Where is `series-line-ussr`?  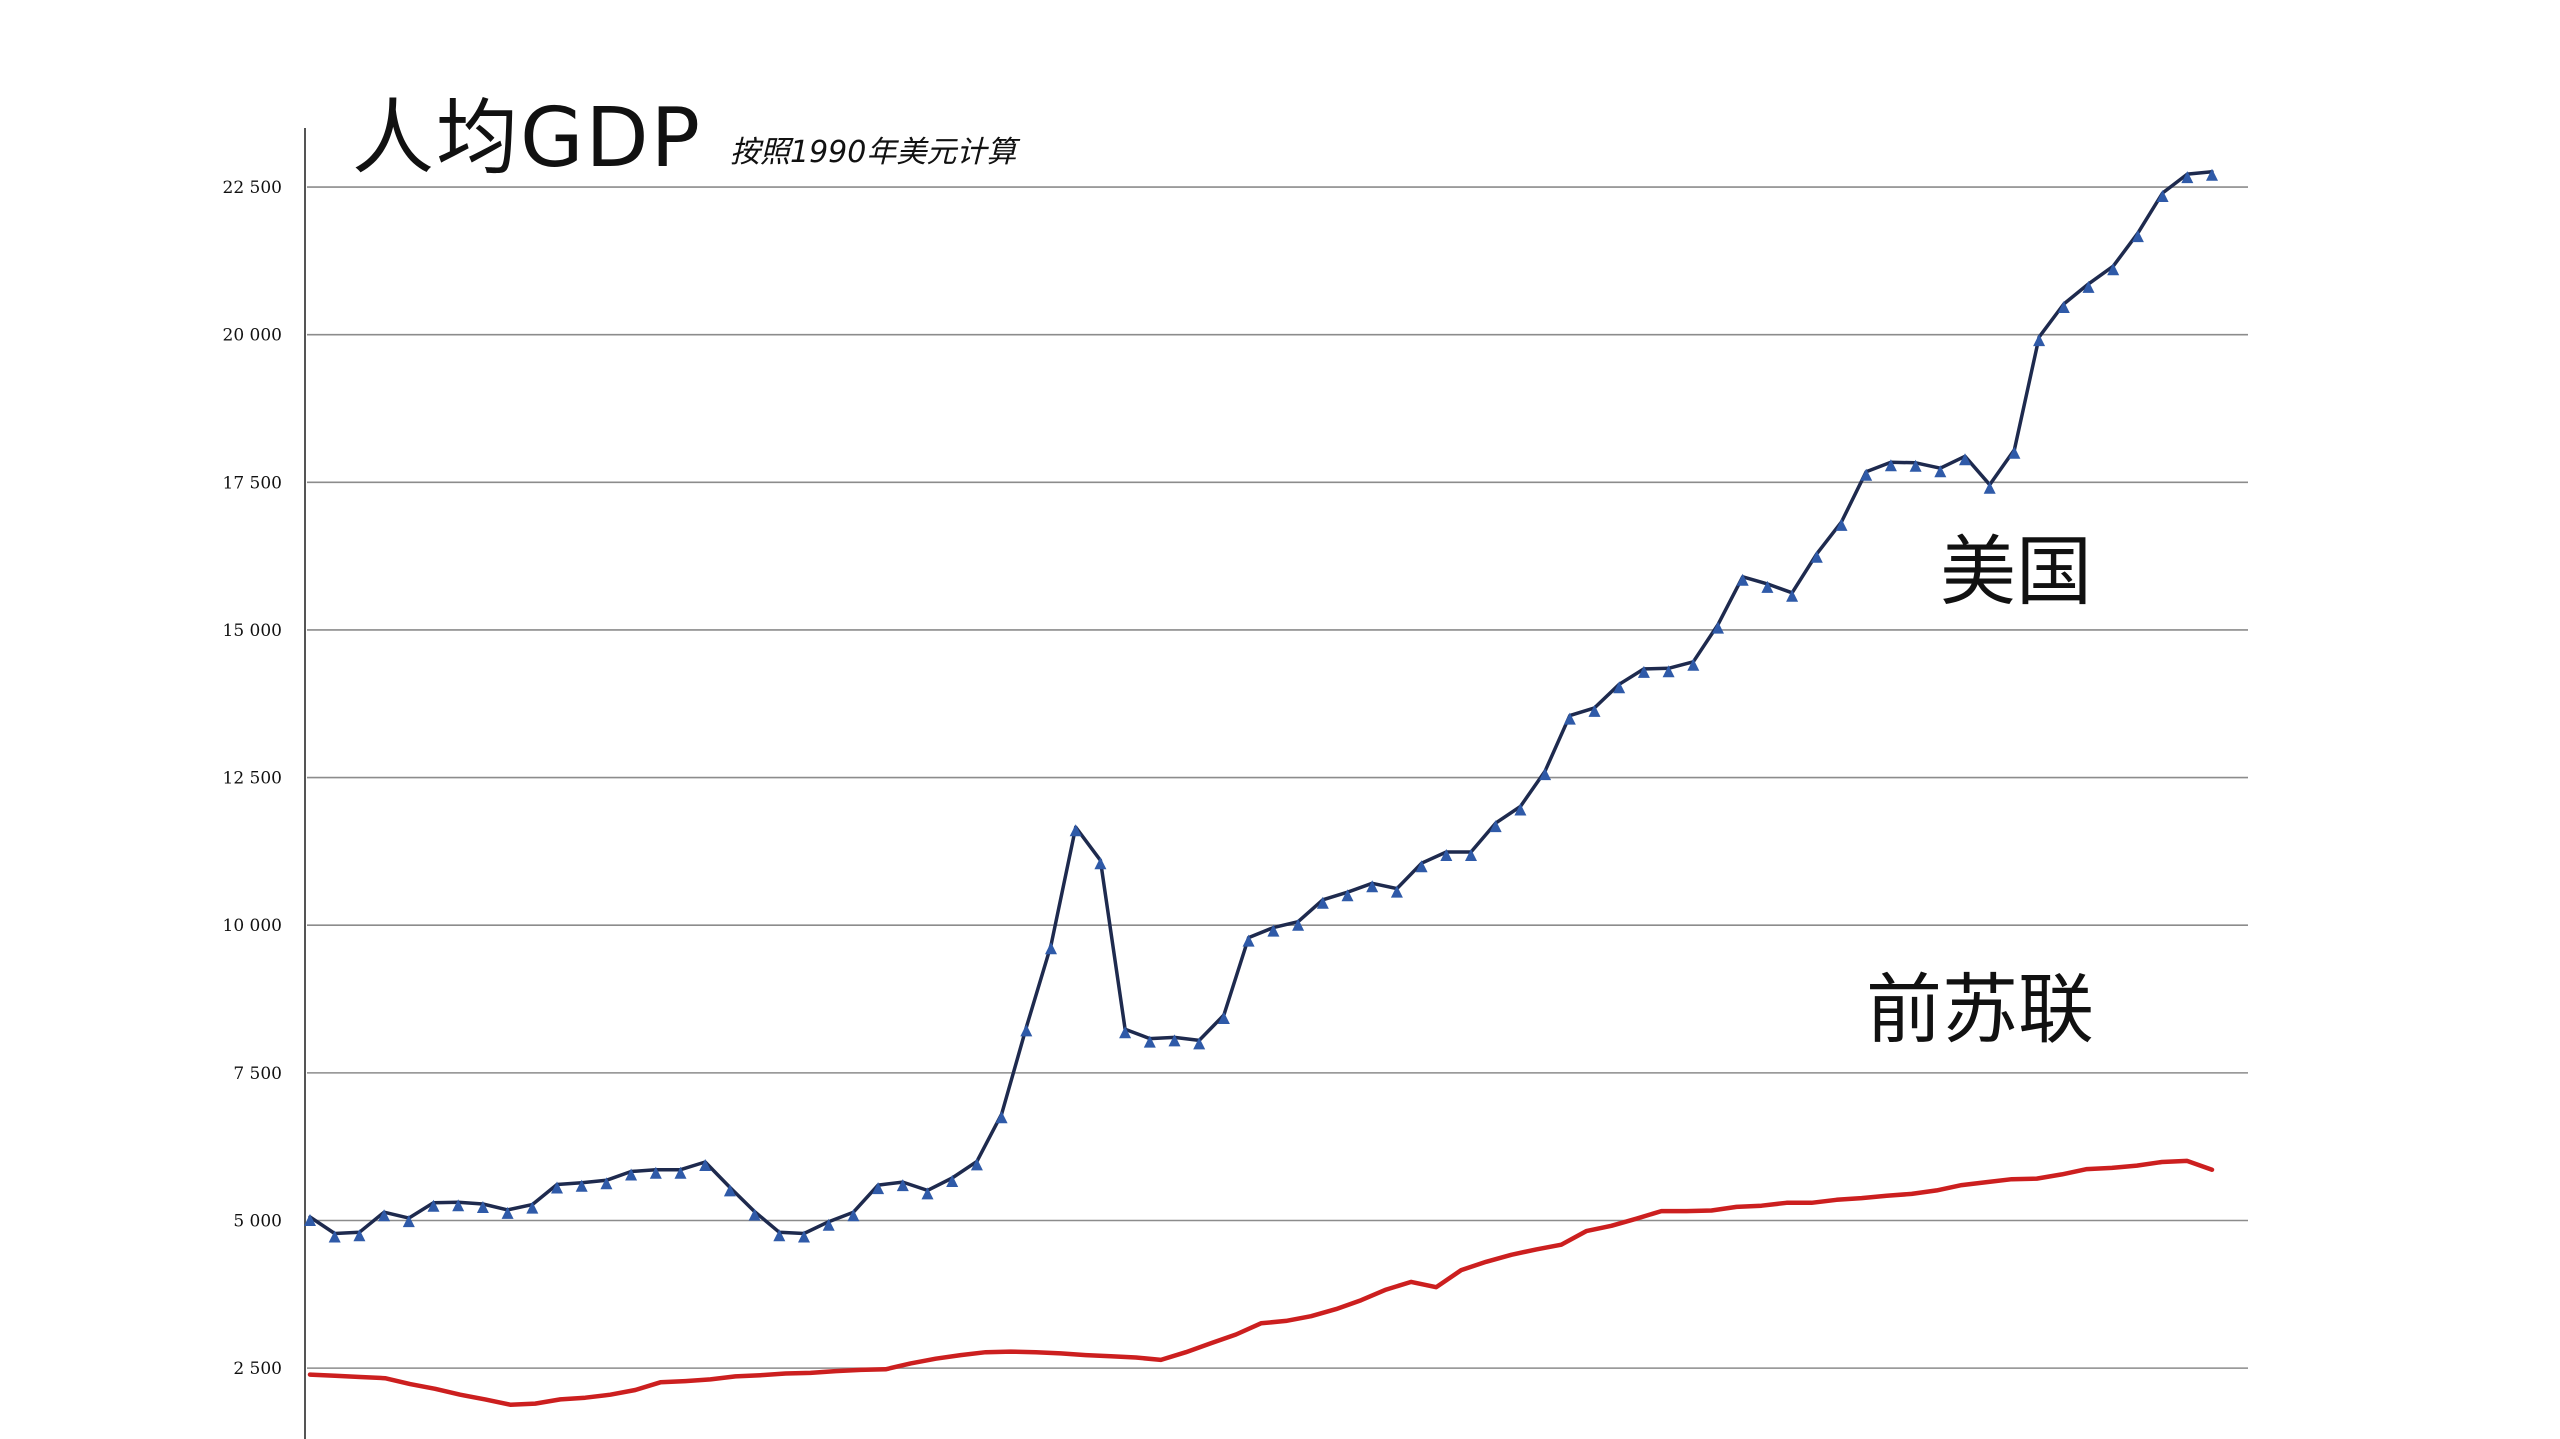 series-line-ussr is located at coordinates (1261, 1282).